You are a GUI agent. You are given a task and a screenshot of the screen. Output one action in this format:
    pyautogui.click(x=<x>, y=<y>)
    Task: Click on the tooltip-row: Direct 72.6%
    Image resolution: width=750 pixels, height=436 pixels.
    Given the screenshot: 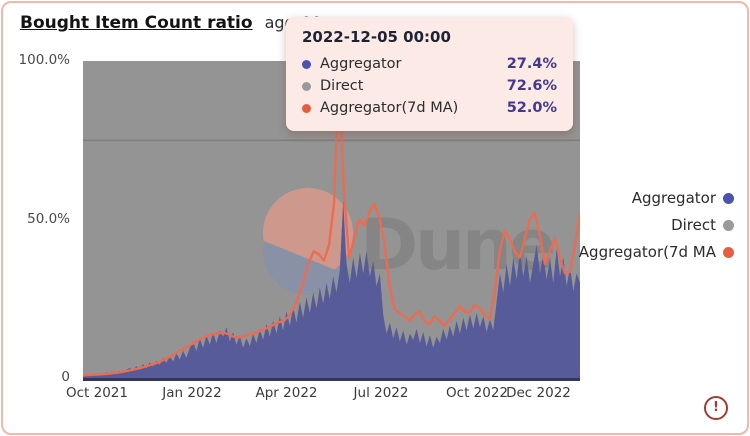 What is the action you would take?
    pyautogui.click(x=429, y=86)
    